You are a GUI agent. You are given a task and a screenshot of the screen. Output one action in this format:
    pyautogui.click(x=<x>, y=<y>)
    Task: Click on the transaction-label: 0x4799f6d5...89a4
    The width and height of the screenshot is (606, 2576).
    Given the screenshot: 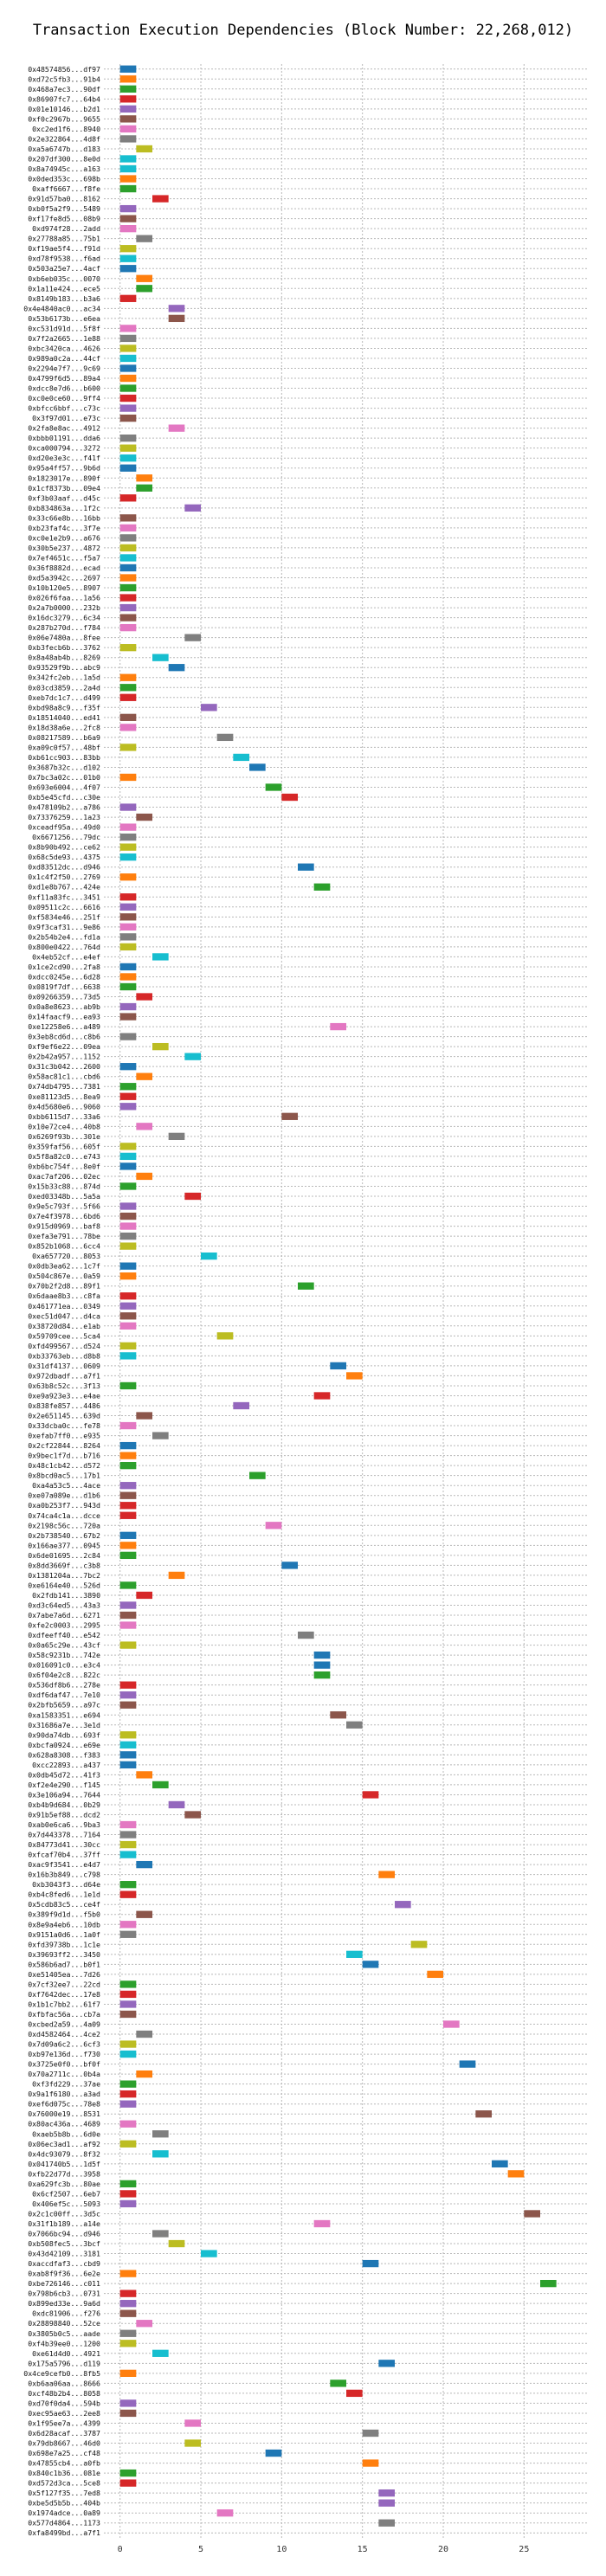 What is the action you would take?
    pyautogui.click(x=64, y=378)
    